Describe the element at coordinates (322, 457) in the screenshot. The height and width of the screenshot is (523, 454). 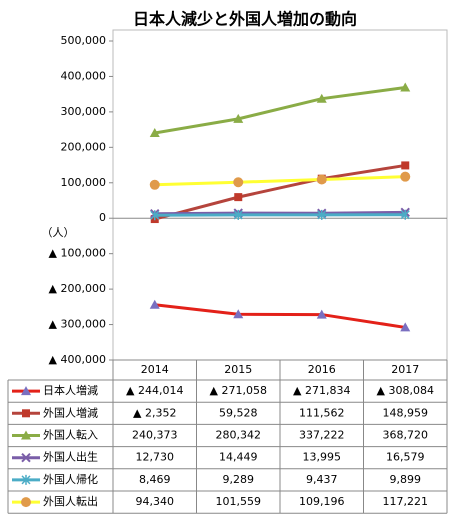
I see `table-value: 13,995` at that location.